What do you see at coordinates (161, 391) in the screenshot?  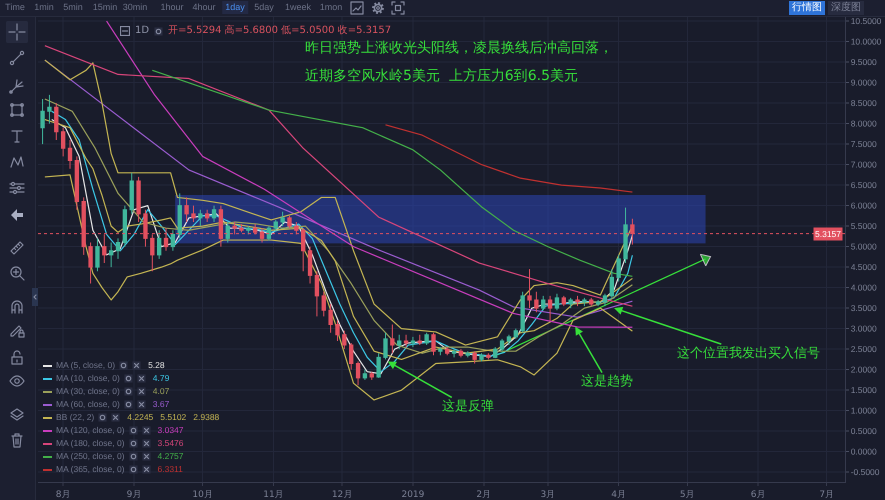 I see `annotation: 4.07` at bounding box center [161, 391].